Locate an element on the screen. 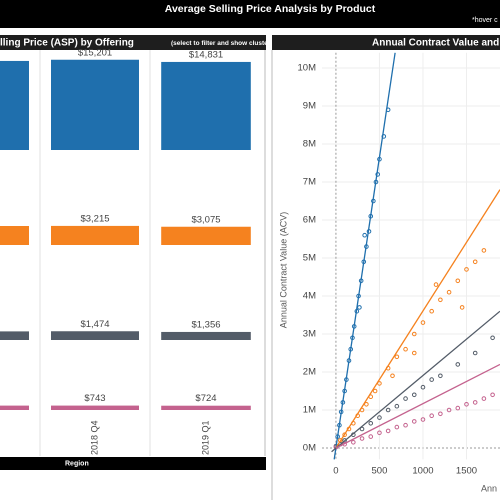  data-label: $1,356 is located at coordinates (205, 324).